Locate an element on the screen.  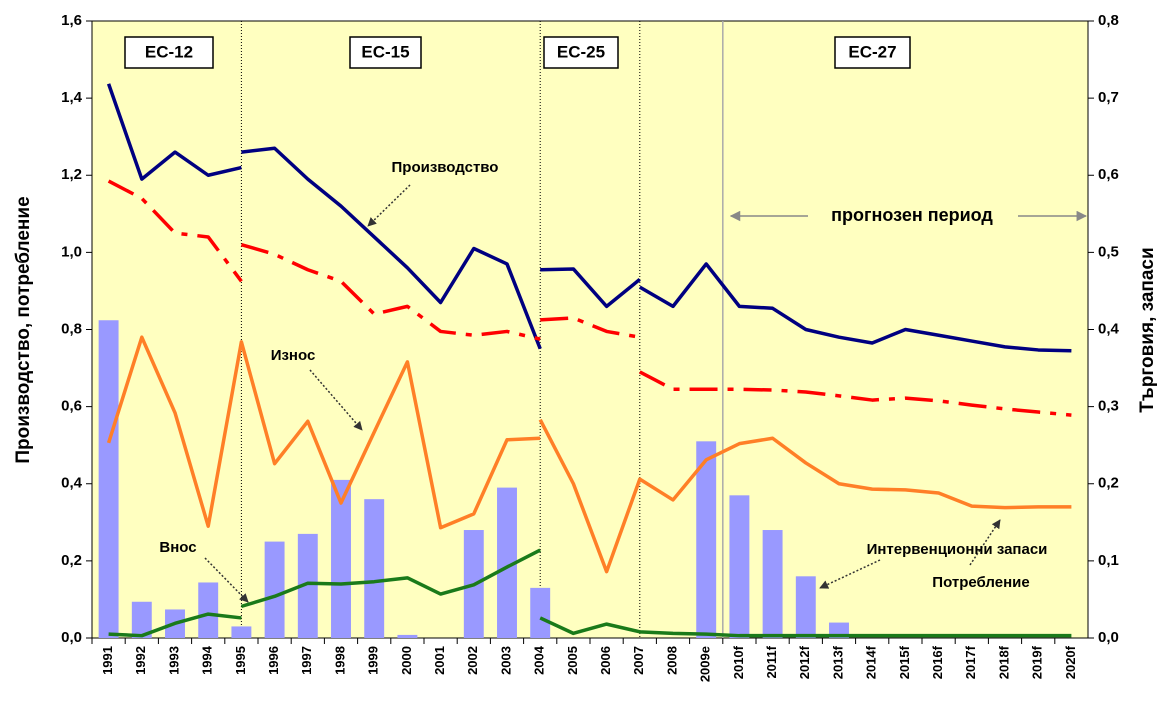
y2-axis-label: Търговия, запаси is located at coordinates (1147, 329).